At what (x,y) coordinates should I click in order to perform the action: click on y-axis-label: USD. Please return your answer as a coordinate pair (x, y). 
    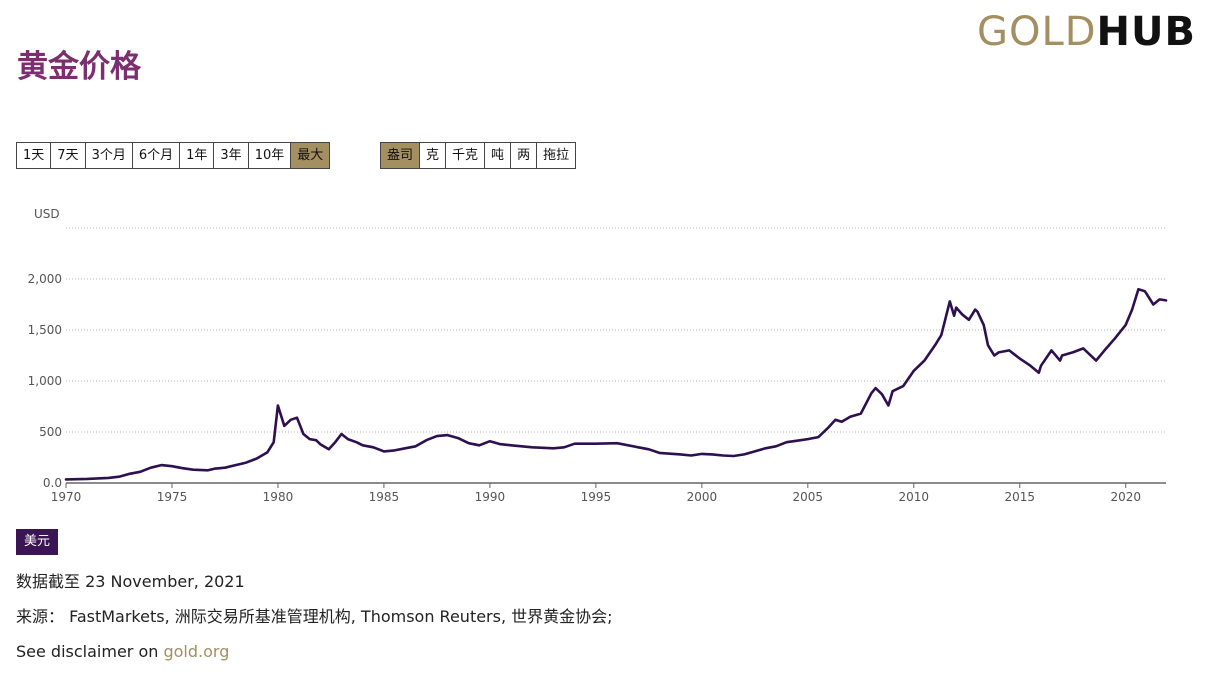
    Looking at the image, I should click on (47, 214).